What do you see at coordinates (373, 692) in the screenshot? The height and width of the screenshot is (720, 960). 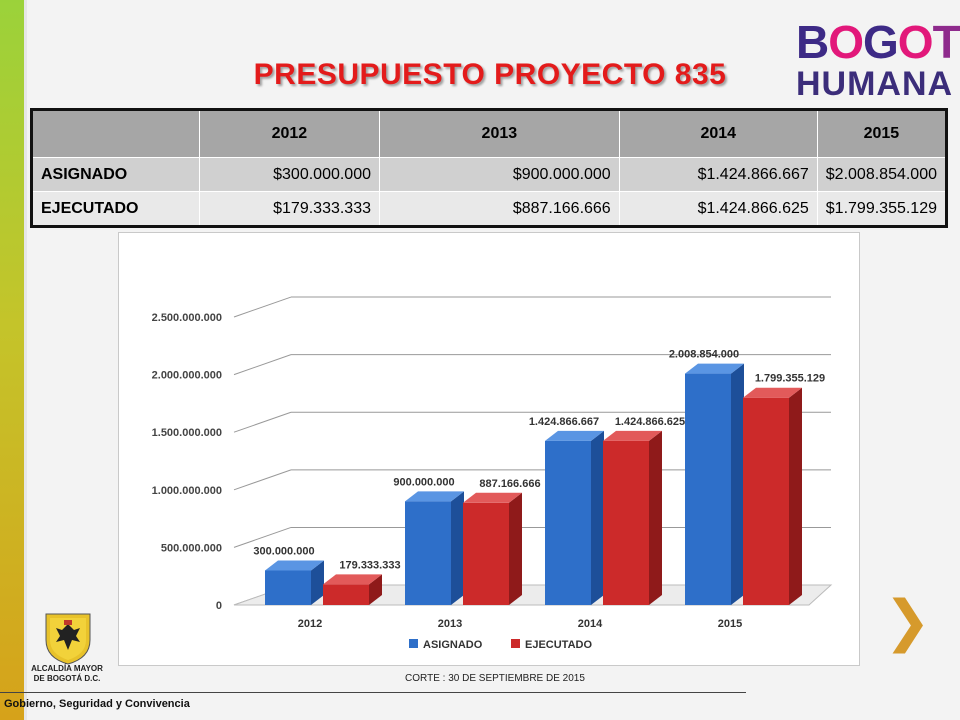 I see `footer-divider` at bounding box center [373, 692].